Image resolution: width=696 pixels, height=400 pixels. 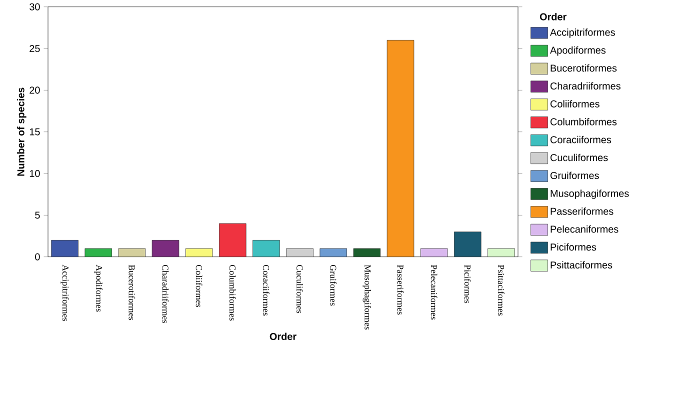 I want to click on legend-label: Passeriformes, so click(x=582, y=211).